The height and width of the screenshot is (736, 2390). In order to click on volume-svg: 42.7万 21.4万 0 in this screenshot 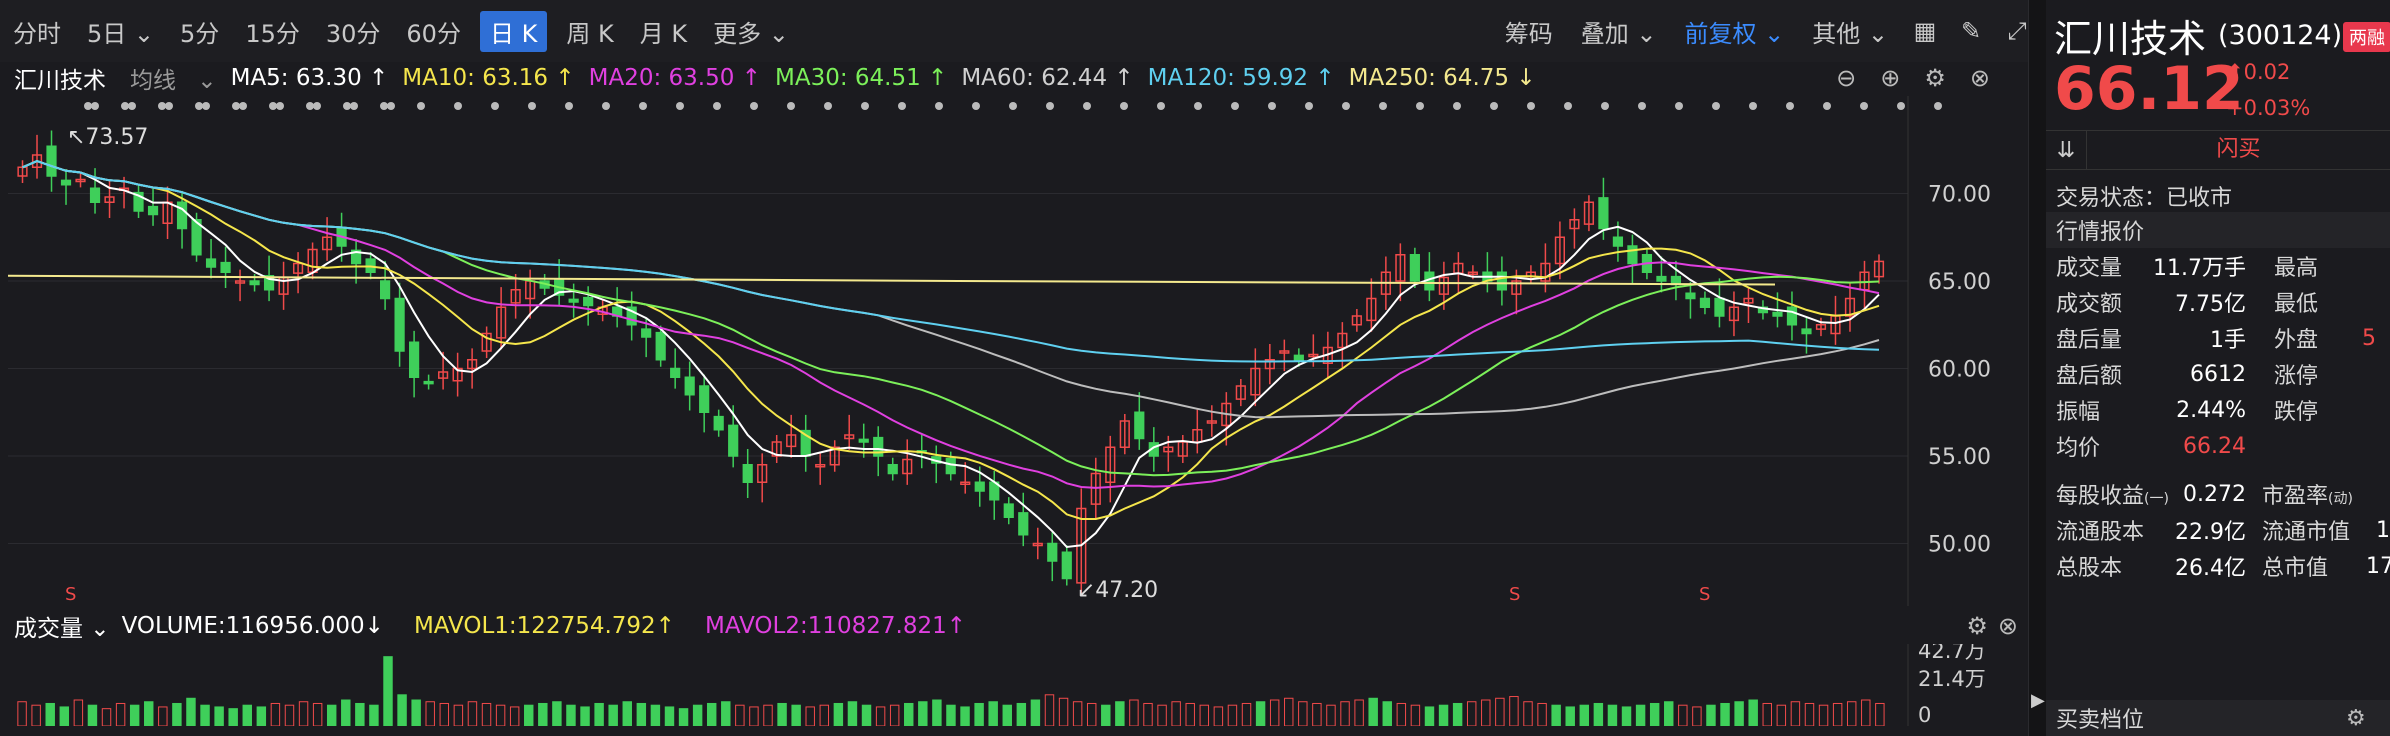, I will do `click(1018, 683)`.